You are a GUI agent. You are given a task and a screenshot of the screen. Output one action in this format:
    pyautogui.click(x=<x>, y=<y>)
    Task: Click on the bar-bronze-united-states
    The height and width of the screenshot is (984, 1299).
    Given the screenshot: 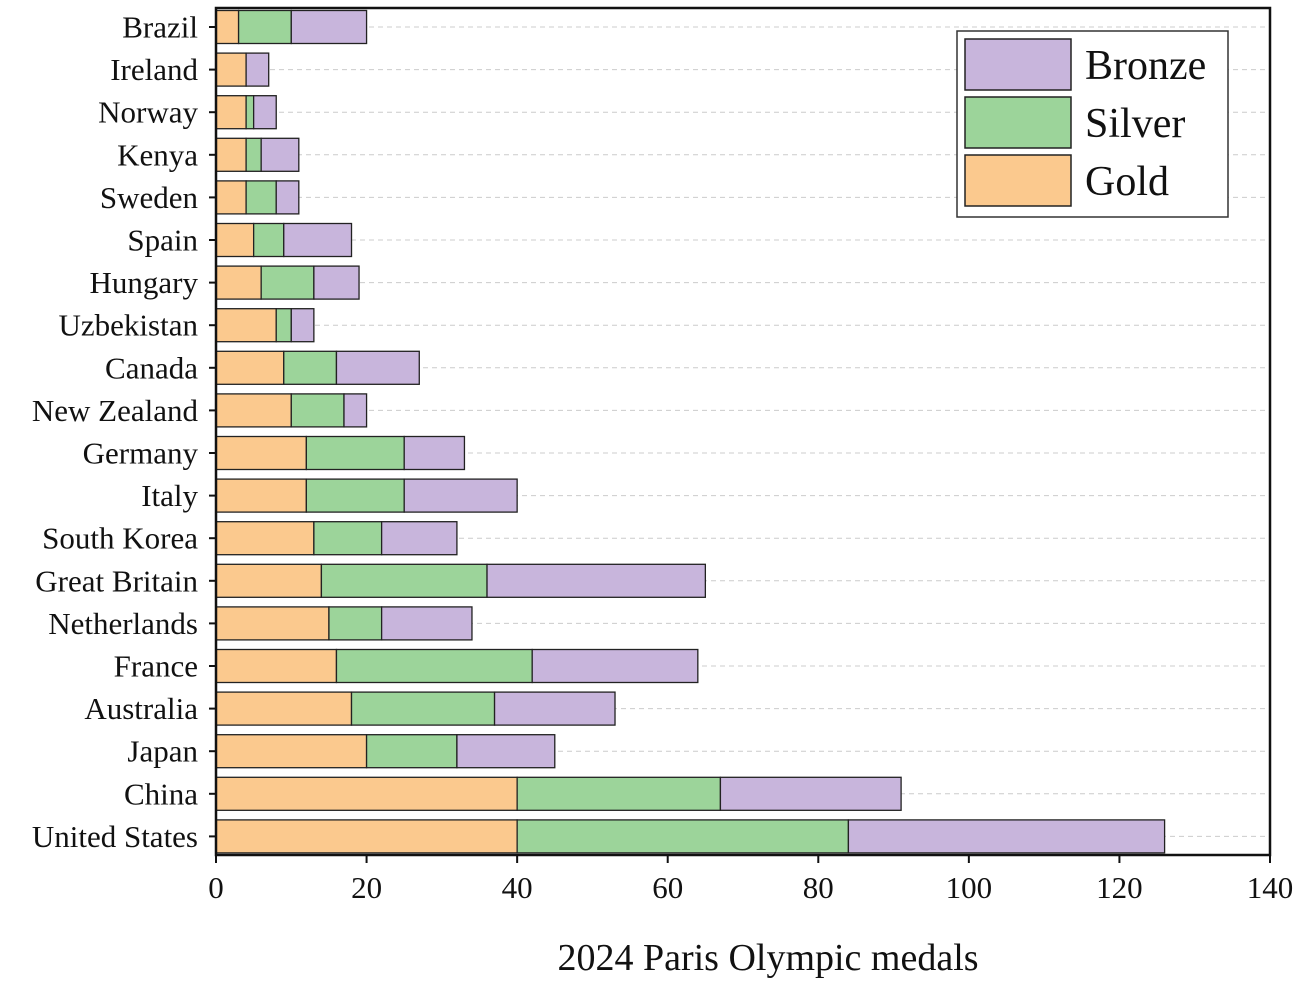 What is the action you would take?
    pyautogui.click(x=1006, y=836)
    